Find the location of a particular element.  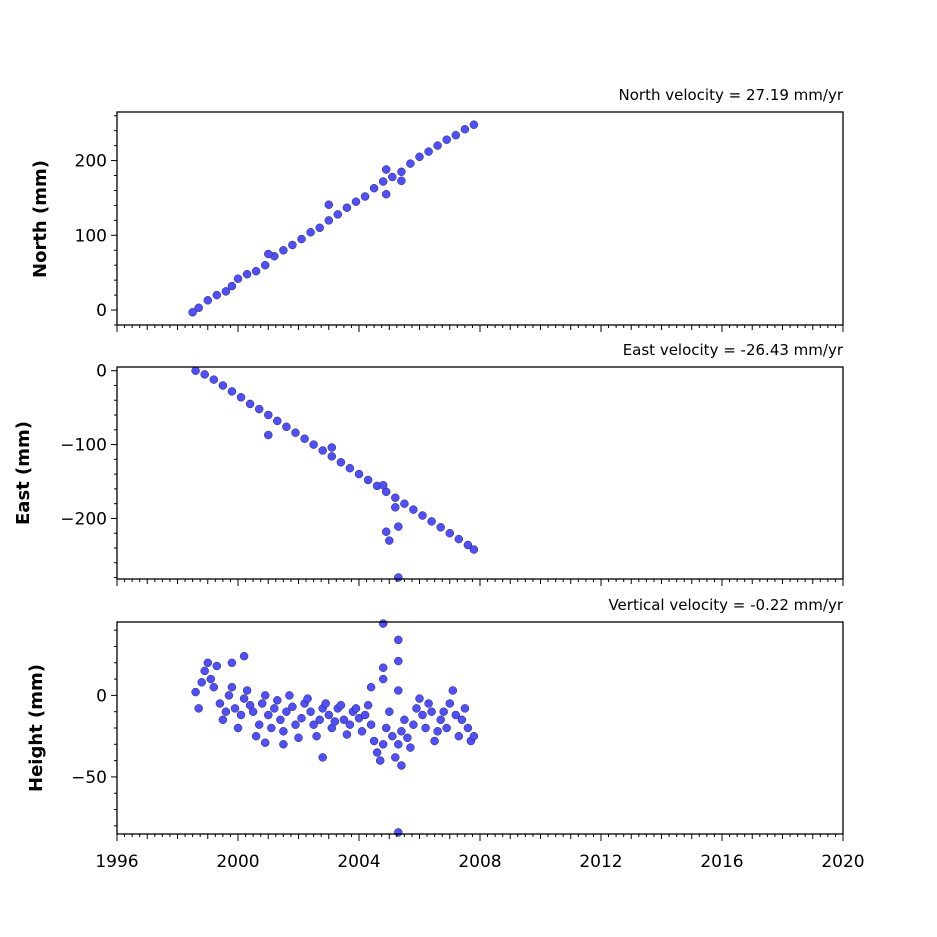

panel-title: Vertical velocity = -0.22 mm/yr is located at coordinates (725, 605).